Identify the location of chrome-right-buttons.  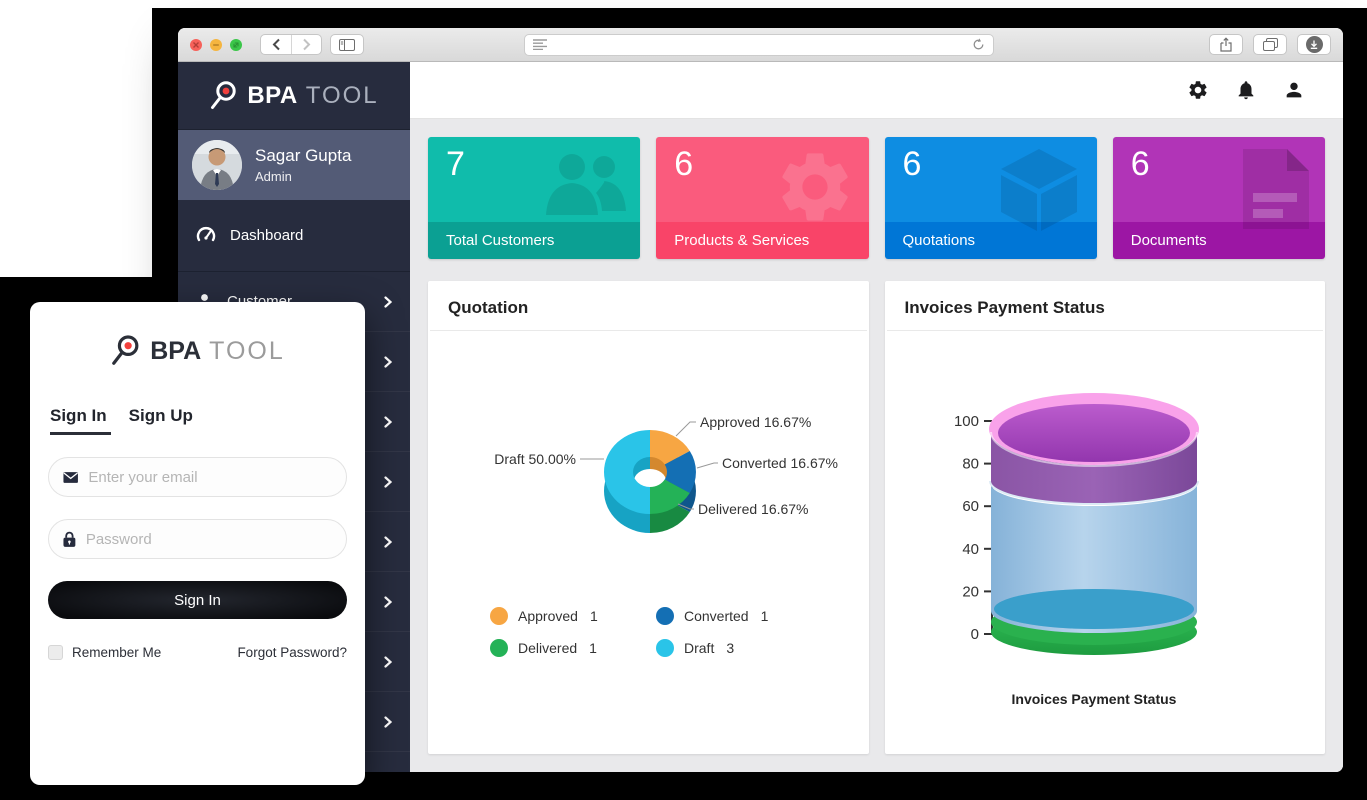
(1270, 44).